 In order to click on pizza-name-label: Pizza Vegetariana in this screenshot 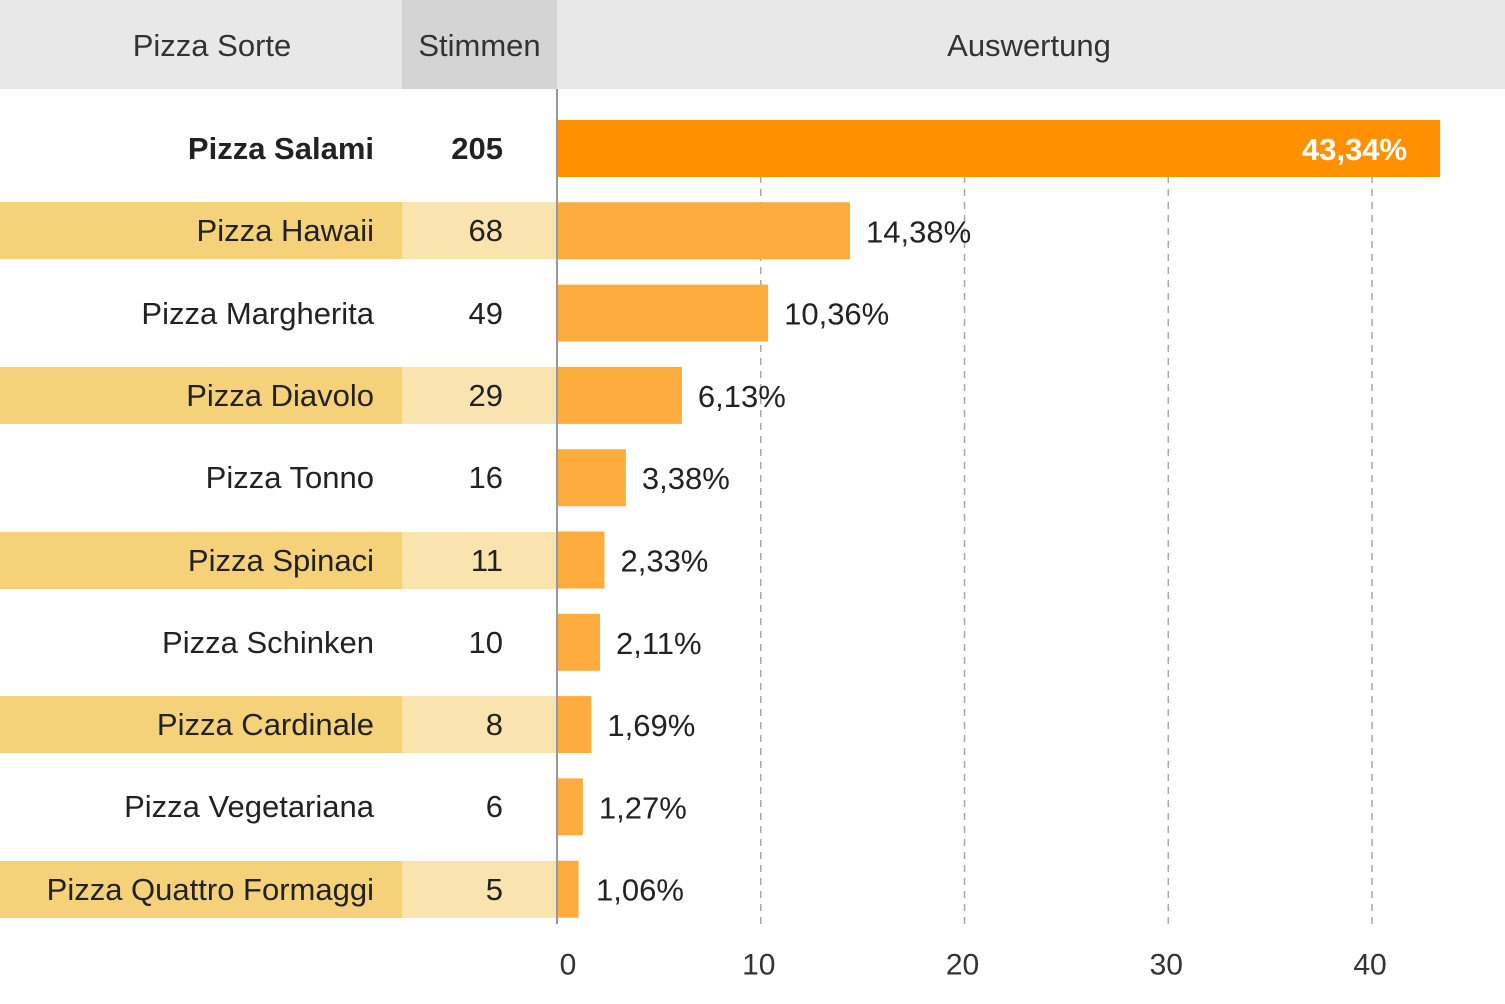, I will do `click(249, 807)`.